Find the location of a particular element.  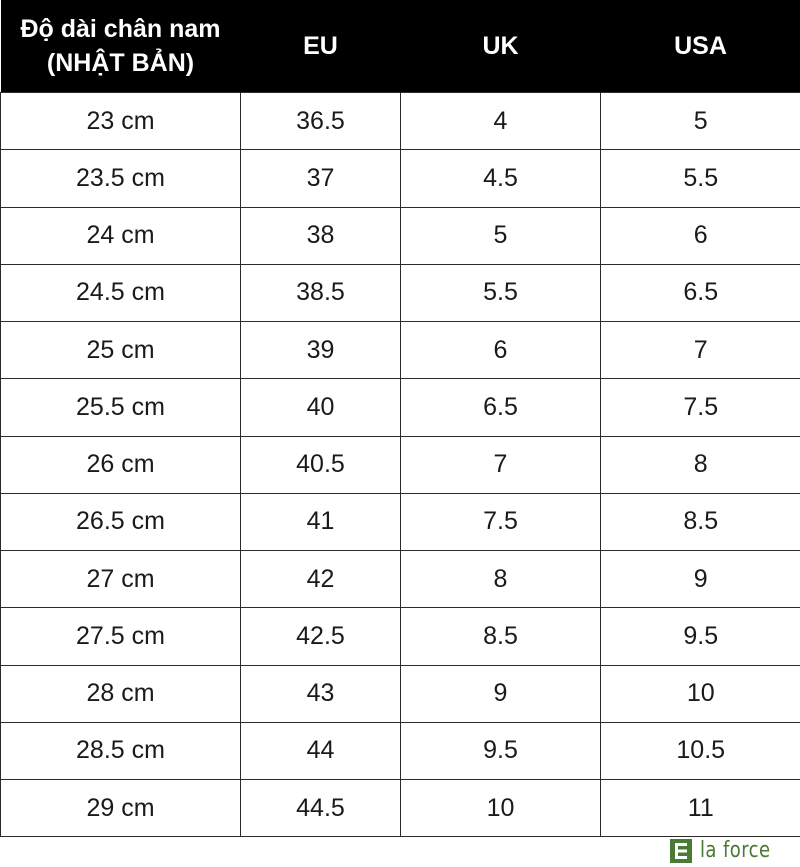

table-row: 25 cm 39 6 7 is located at coordinates (400, 350).